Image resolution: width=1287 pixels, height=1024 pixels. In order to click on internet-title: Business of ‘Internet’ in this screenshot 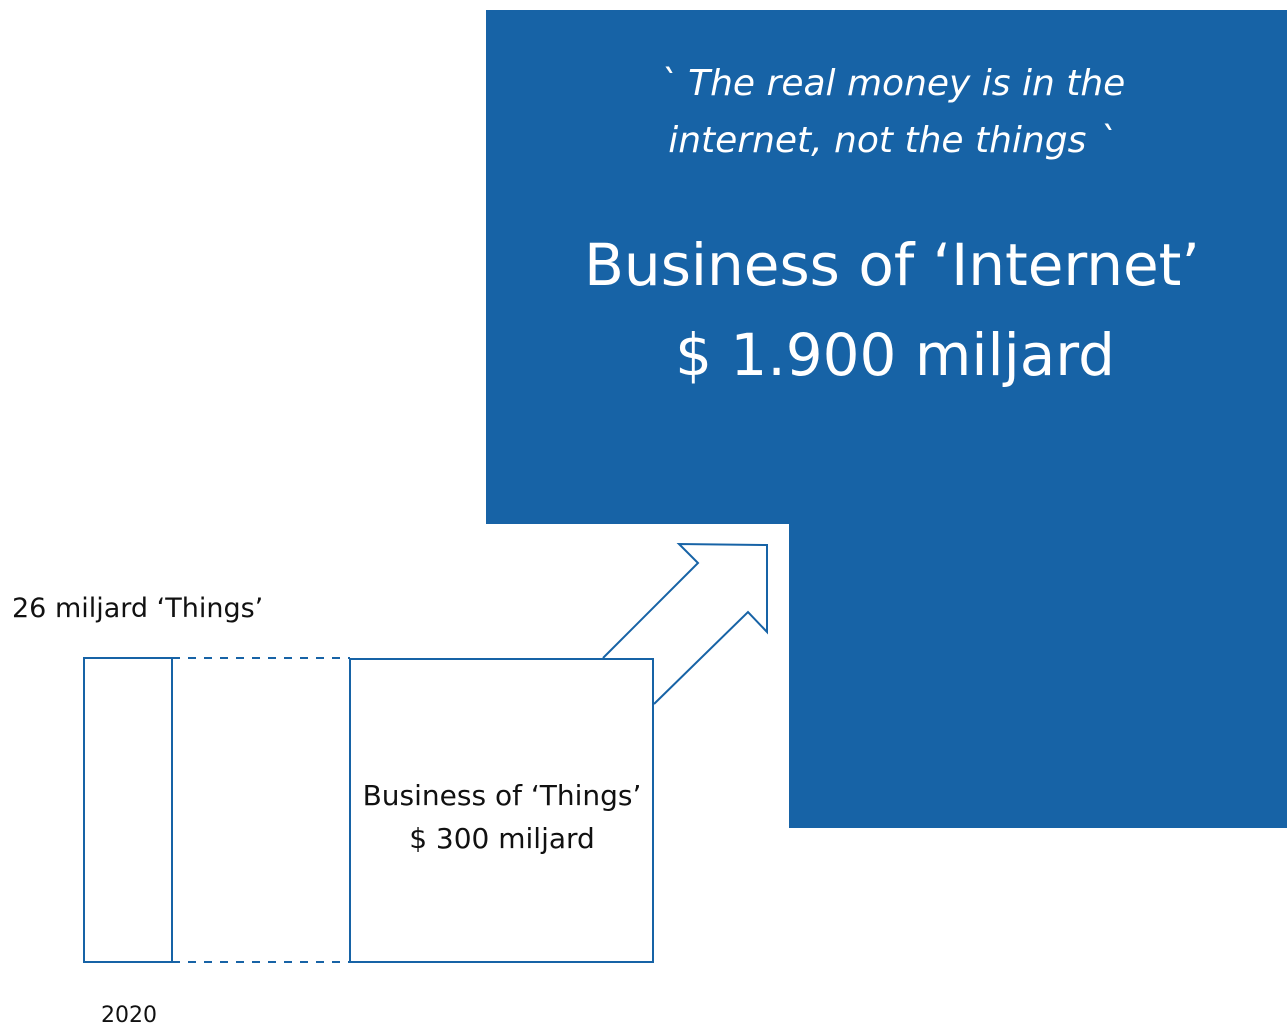, I will do `click(892, 265)`.